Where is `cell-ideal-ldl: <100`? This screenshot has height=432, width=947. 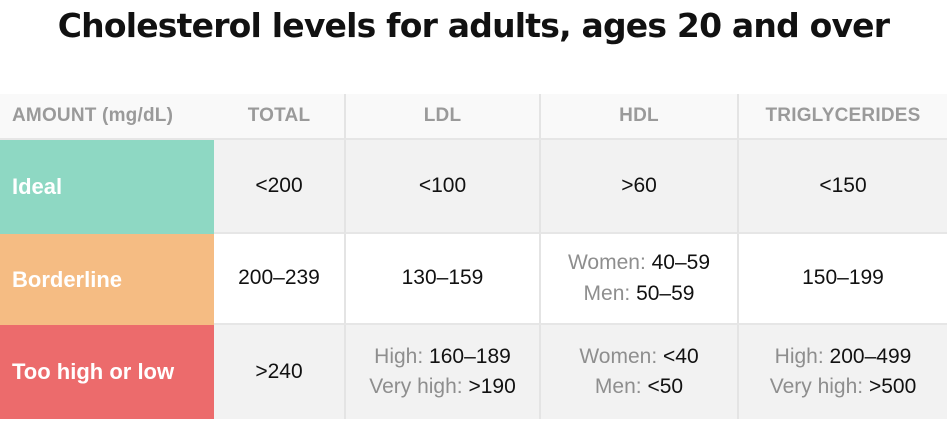 cell-ideal-ldl: <100 is located at coordinates (441, 187).